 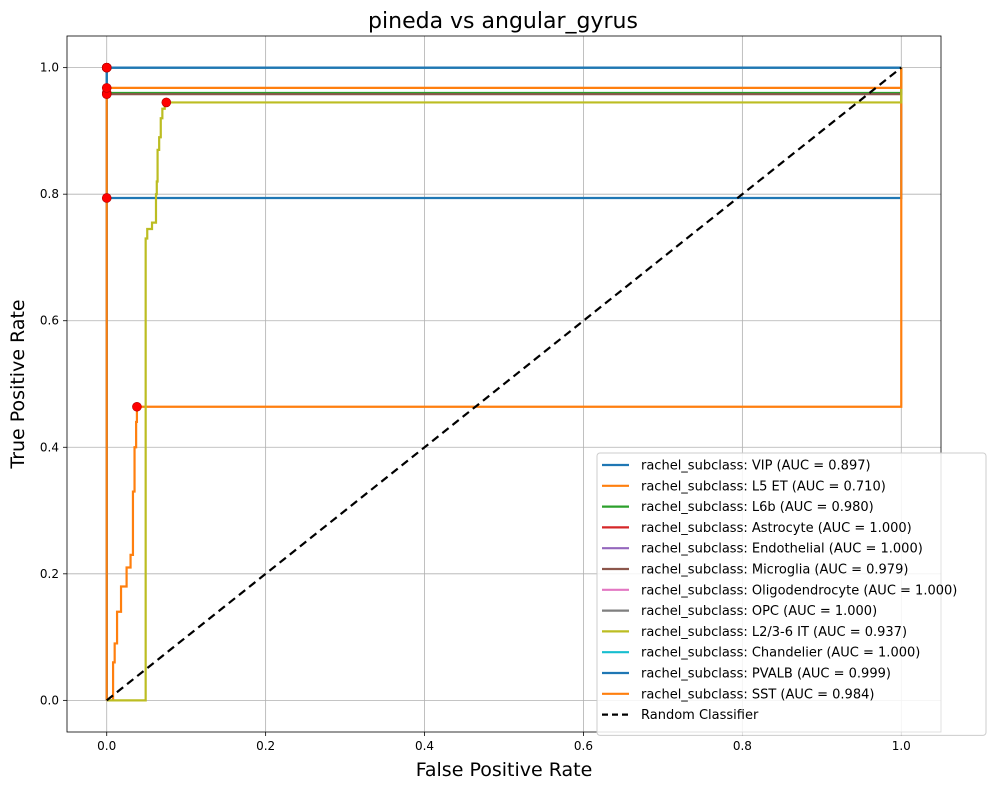 I want to click on x-tick-label: 1.0, so click(x=901, y=746).